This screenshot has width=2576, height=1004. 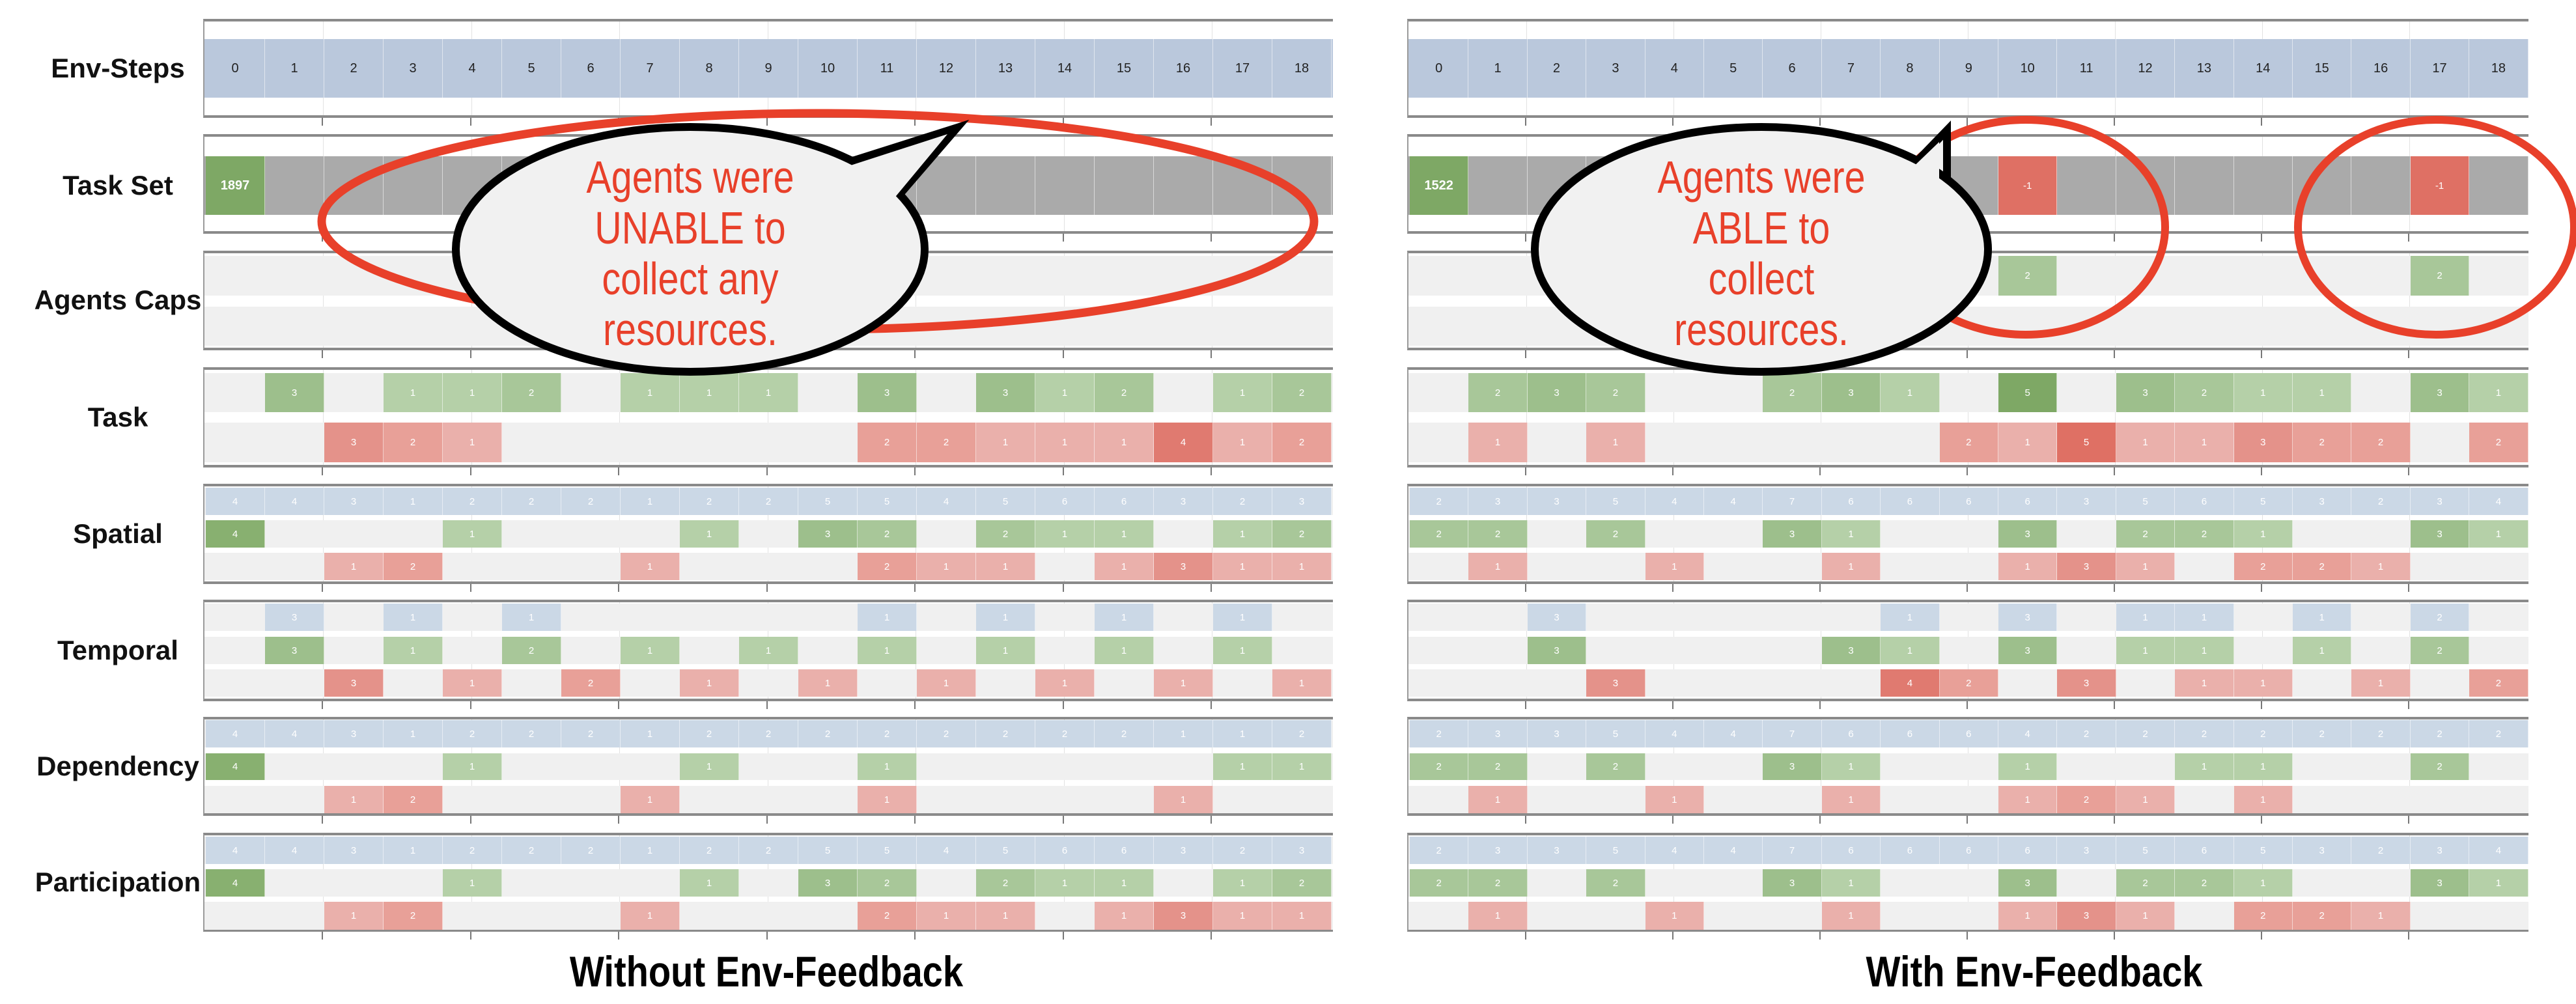 I want to click on cell-12: 4, so click(x=947, y=502).